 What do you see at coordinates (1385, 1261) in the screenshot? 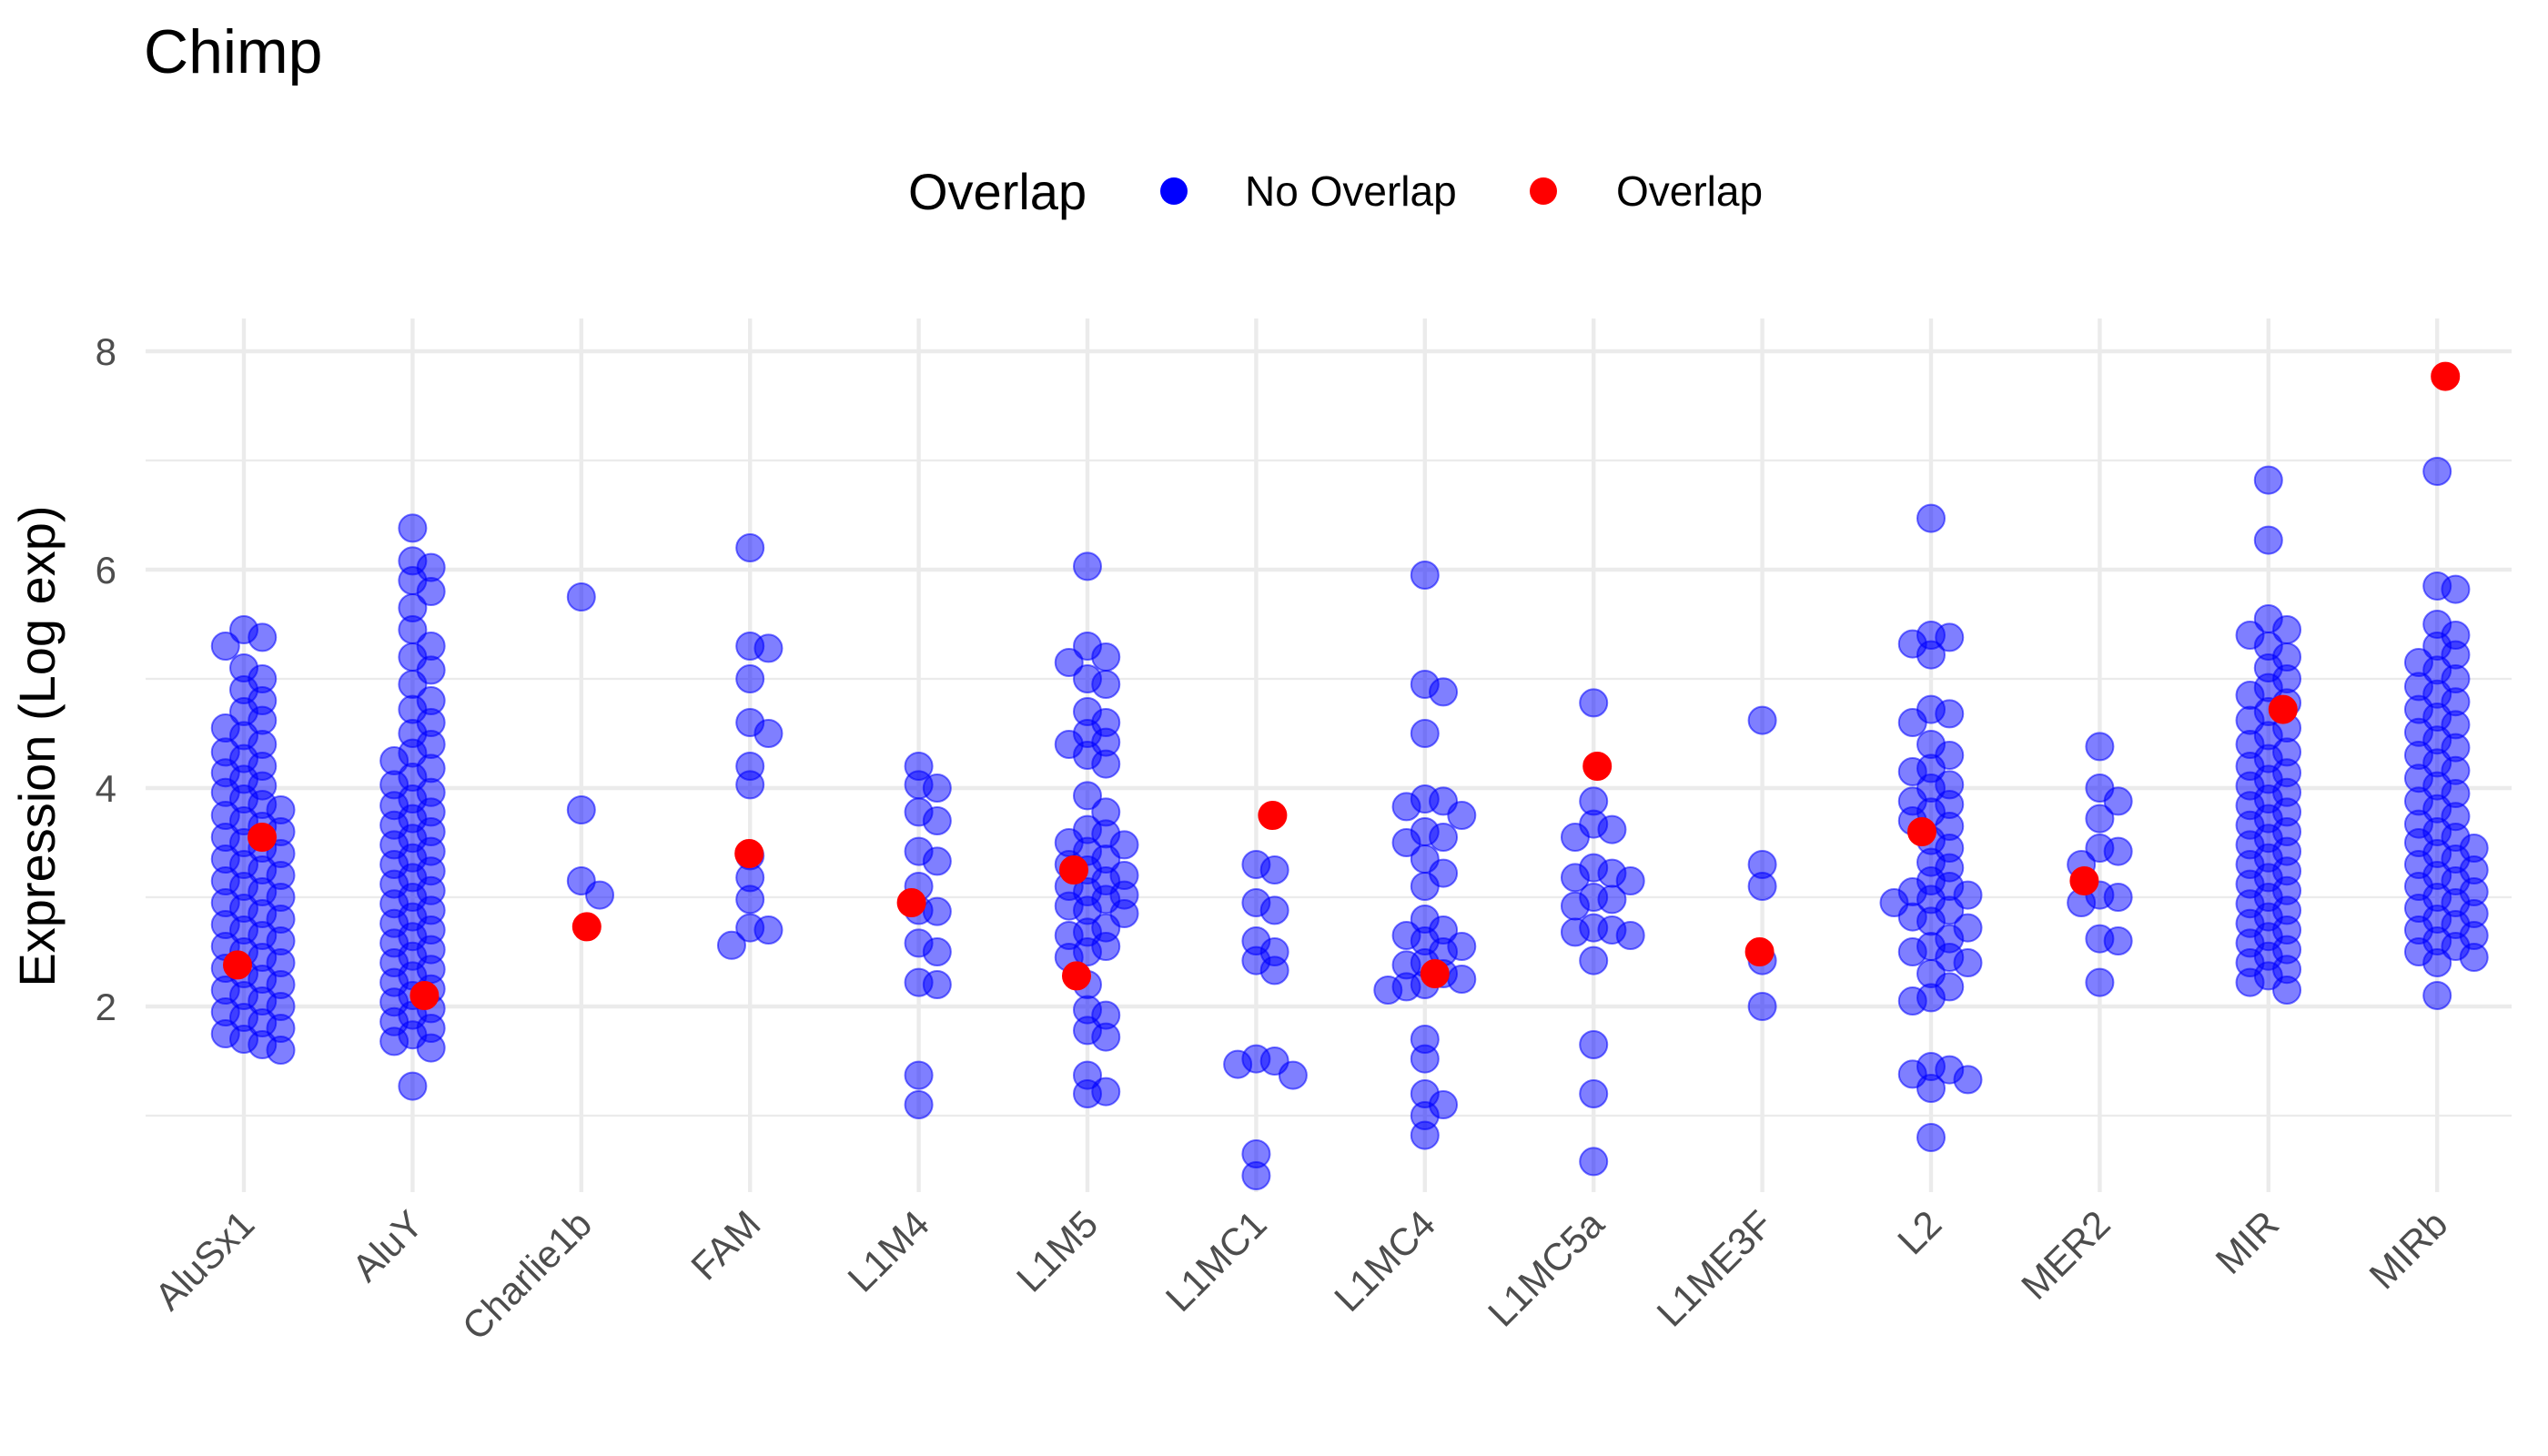
I see `x-tick-label: L1MC4` at bounding box center [1385, 1261].